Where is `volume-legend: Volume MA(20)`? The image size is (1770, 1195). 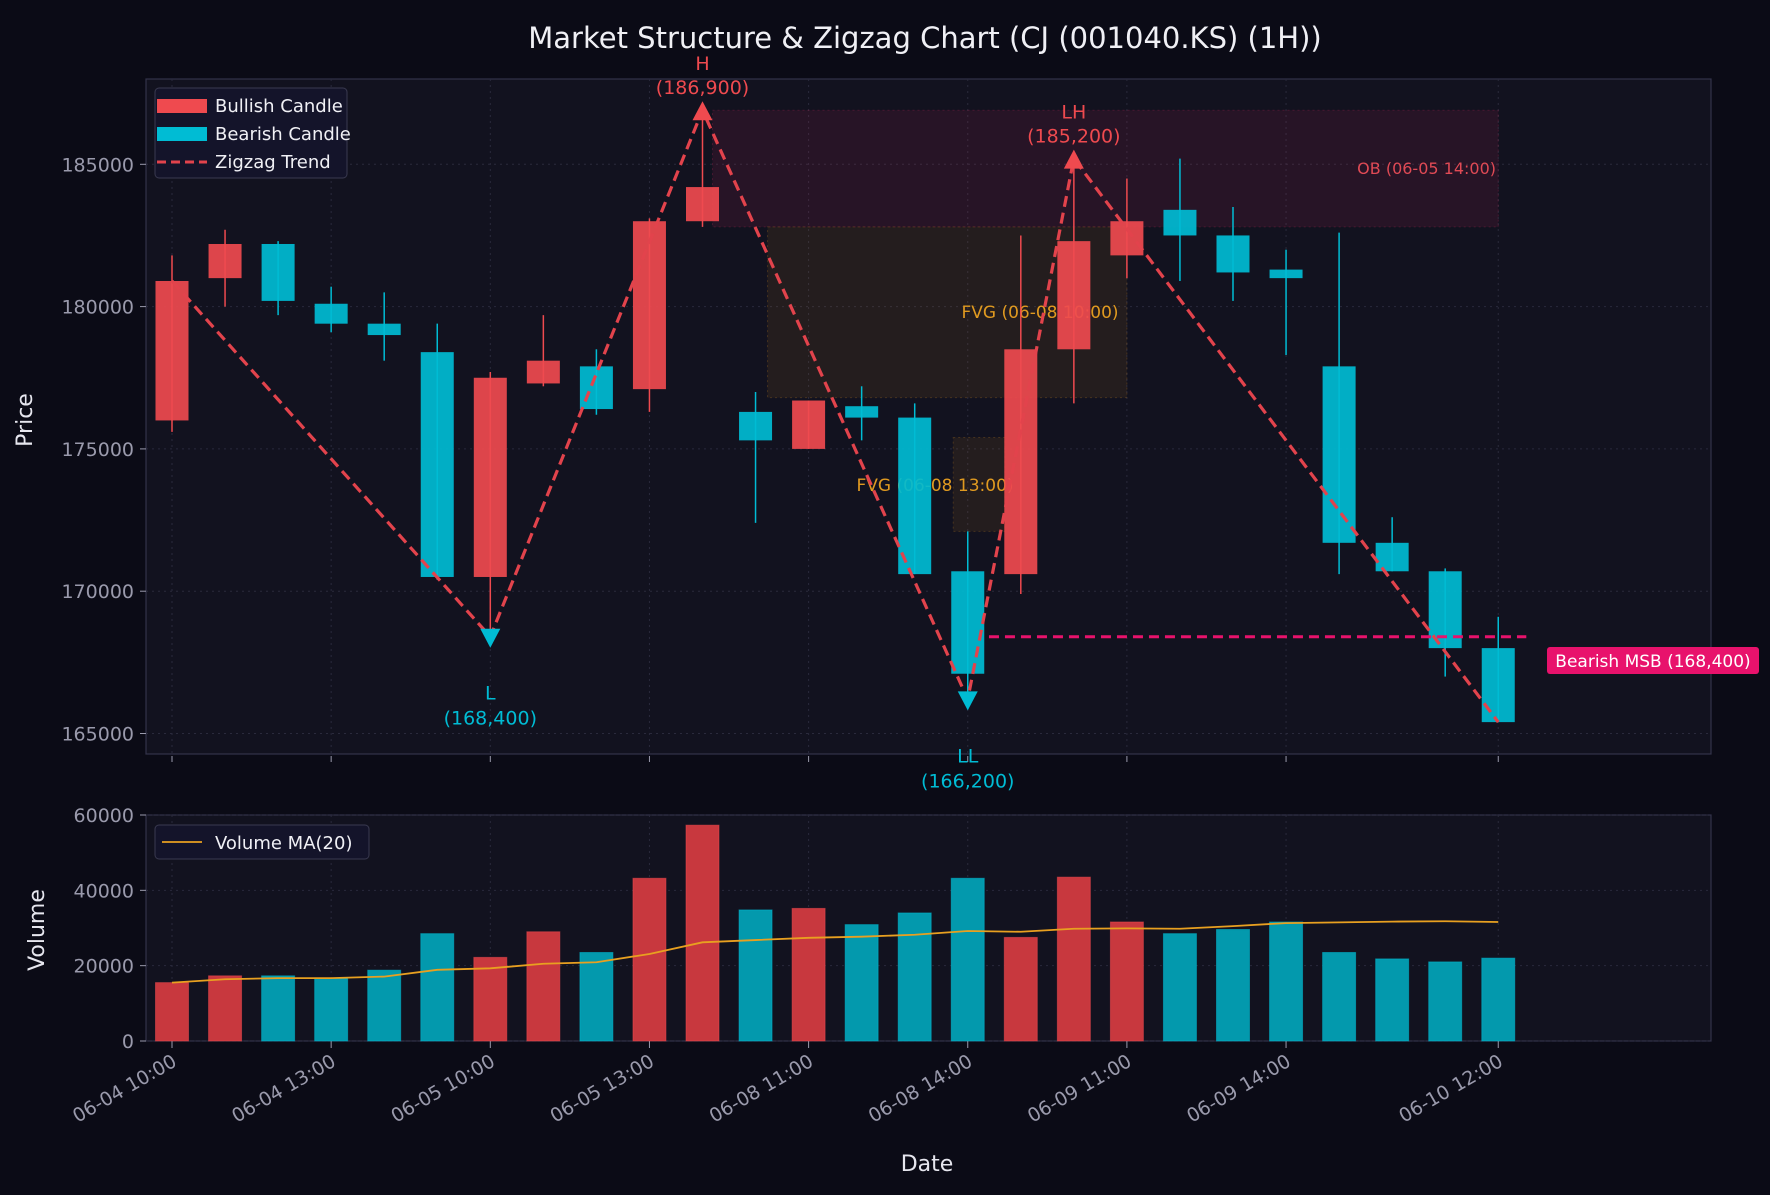
volume-legend: Volume MA(20) is located at coordinates (262, 842).